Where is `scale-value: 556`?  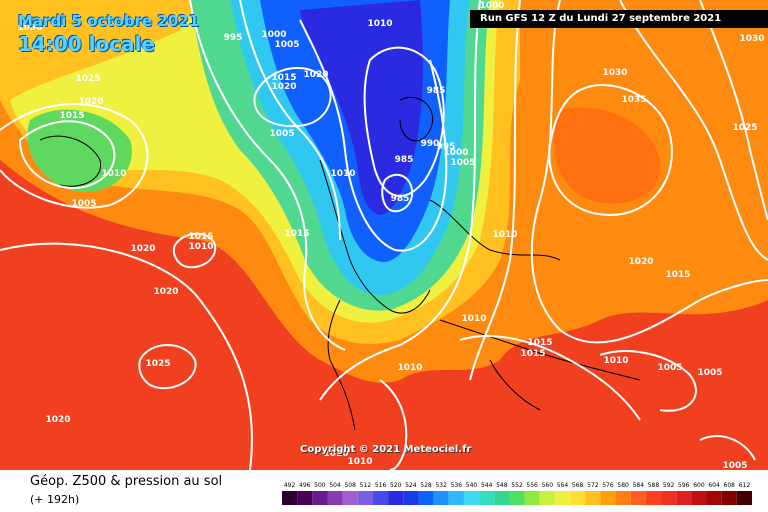 scale-value: 556 is located at coordinates (532, 485).